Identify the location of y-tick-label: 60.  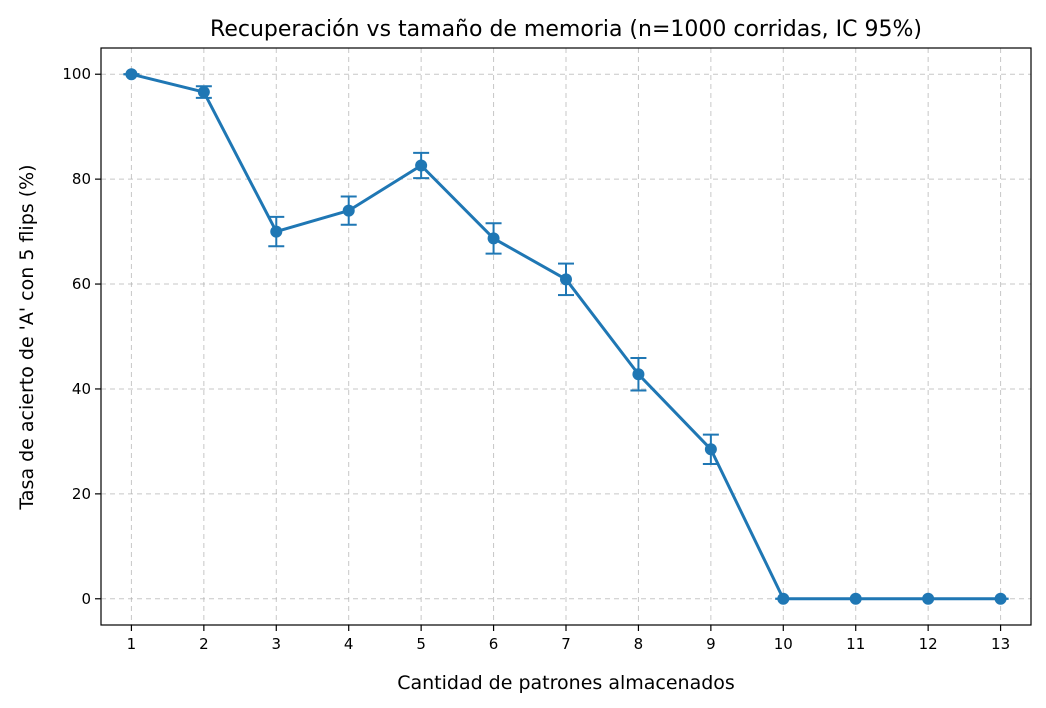
(81, 284).